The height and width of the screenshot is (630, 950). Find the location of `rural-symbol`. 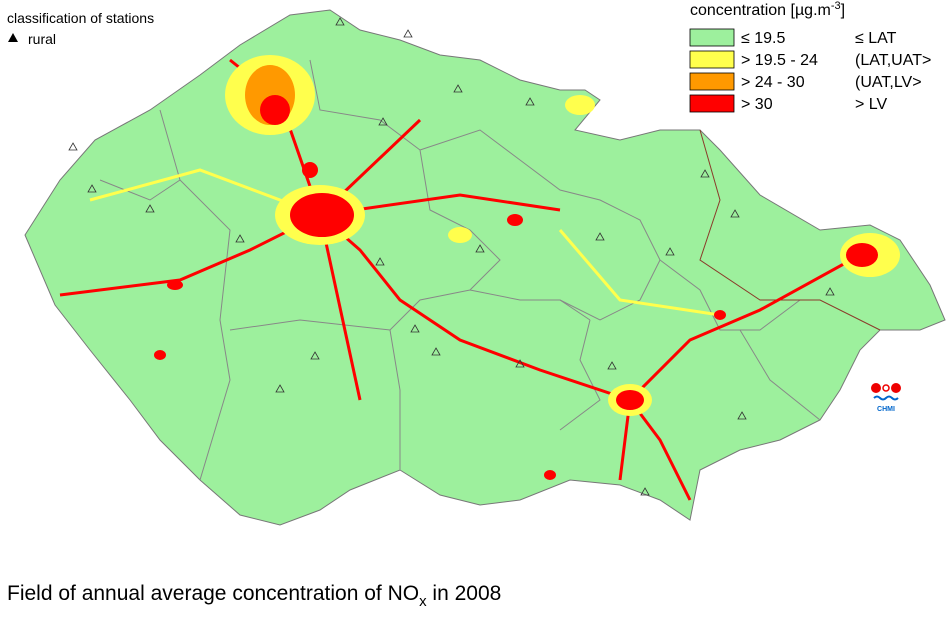

rural-symbol is located at coordinates (13, 37).